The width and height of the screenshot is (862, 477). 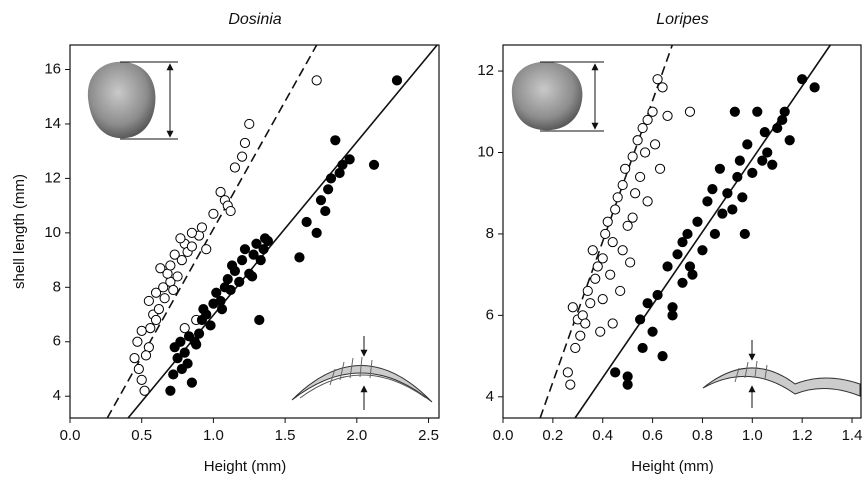 What do you see at coordinates (52, 68) in the screenshot?
I see `y-tick-label: 16` at bounding box center [52, 68].